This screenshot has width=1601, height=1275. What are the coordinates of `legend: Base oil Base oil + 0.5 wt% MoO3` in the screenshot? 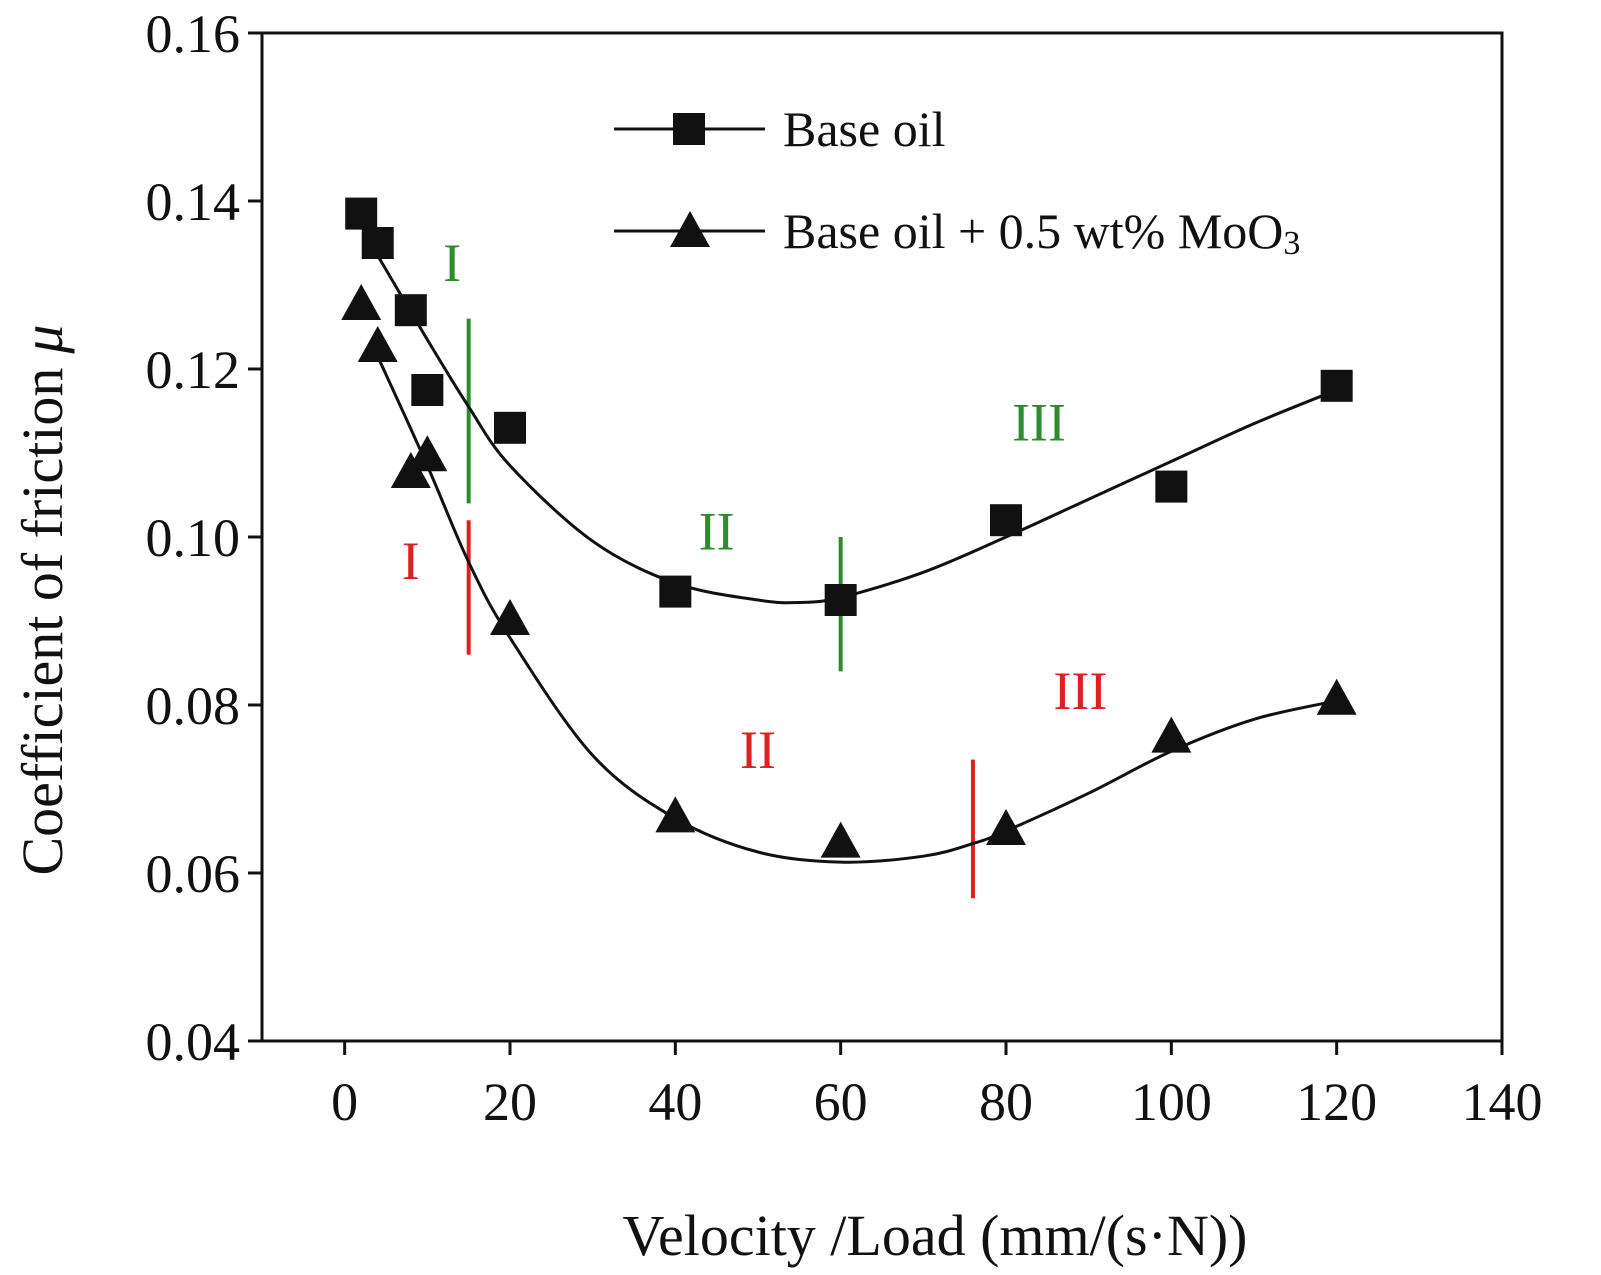 It's located at (957, 181).